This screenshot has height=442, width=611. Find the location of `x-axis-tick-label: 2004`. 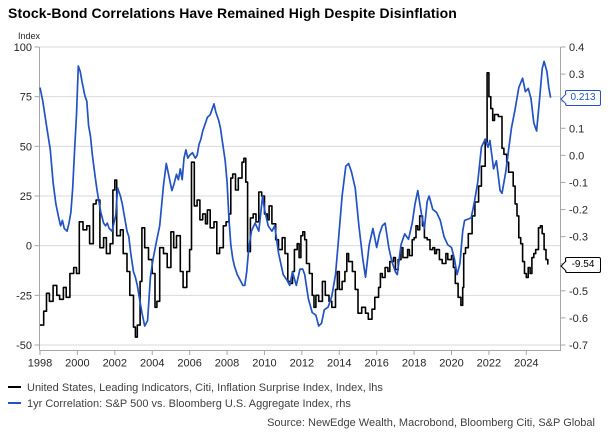

x-axis-tick-label: 2004 is located at coordinates (152, 364).